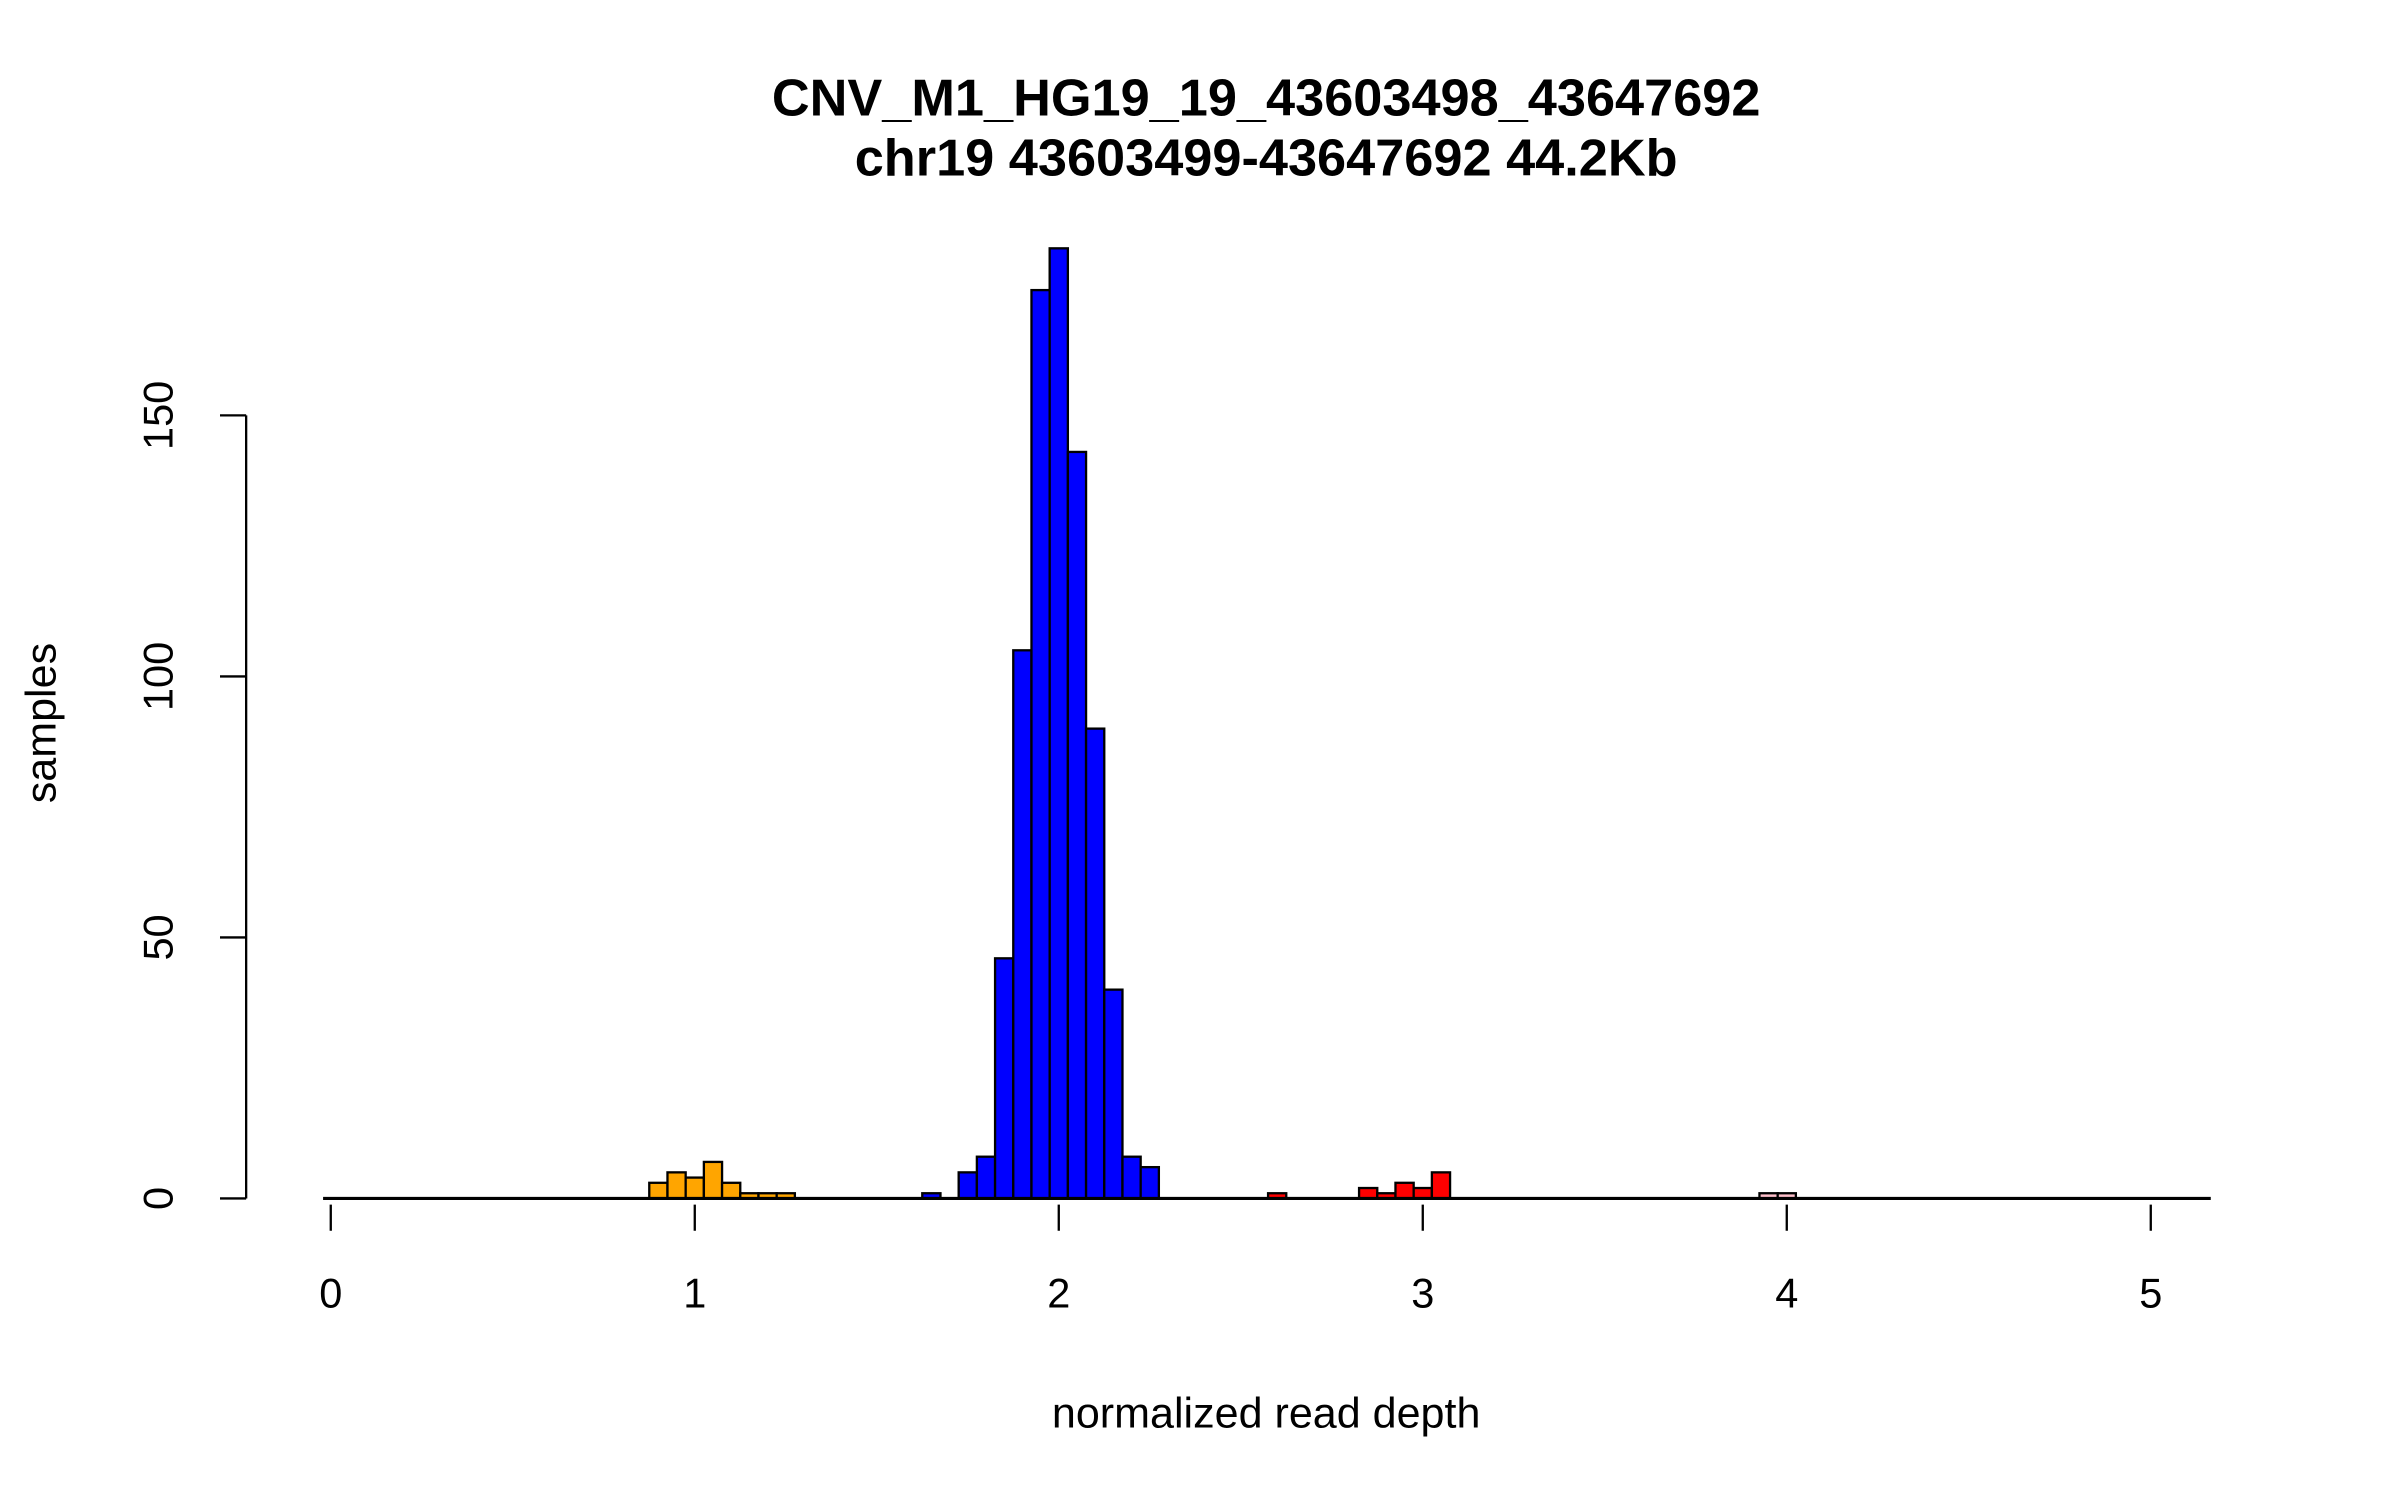 The height and width of the screenshot is (1500, 2400). I want to click on y-tick-label: 0, so click(157, 1198).